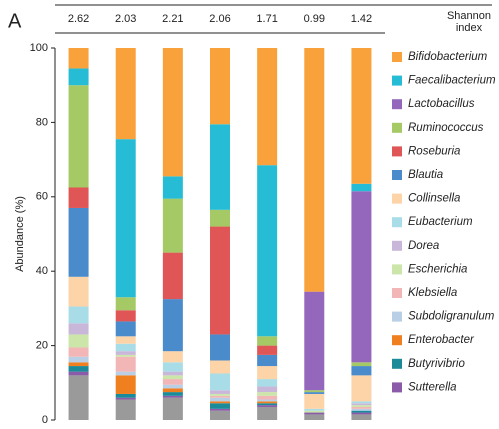  Describe the element at coordinates (172, 19) in the screenshot. I see `shannon-value: 2.21` at that location.